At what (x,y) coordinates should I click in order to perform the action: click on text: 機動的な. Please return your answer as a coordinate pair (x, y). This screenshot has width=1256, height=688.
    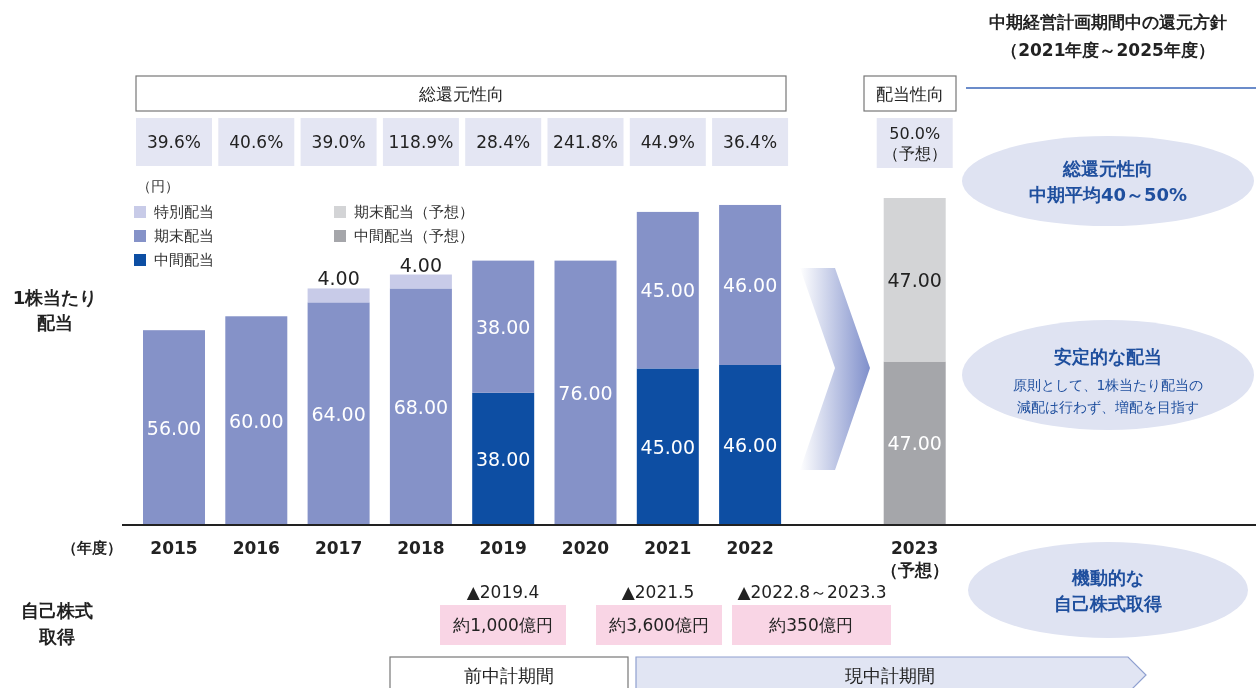
    Looking at the image, I should click on (1107, 577).